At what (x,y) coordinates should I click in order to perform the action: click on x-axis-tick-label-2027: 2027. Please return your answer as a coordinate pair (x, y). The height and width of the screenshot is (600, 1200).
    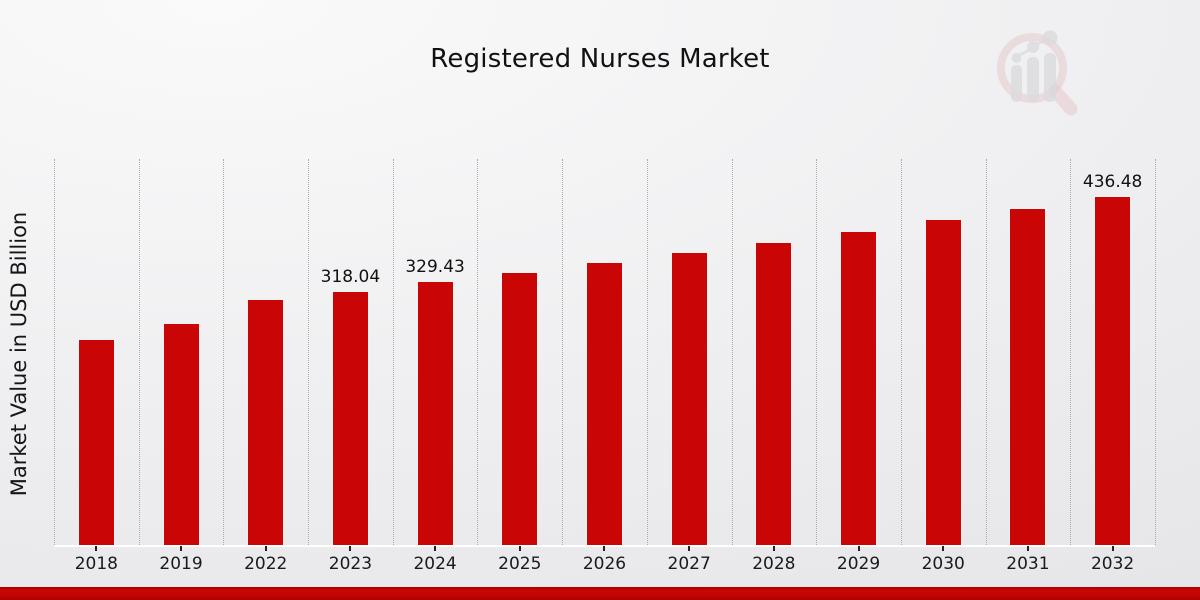
    Looking at the image, I should click on (689, 564).